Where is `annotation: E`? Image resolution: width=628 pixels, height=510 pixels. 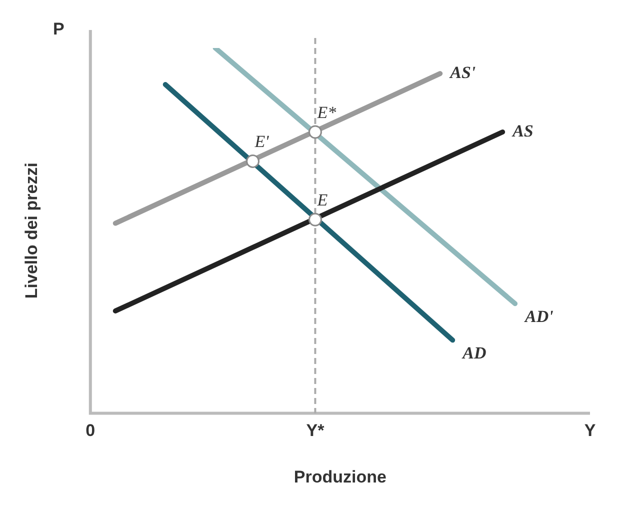 annotation: E is located at coordinates (322, 200).